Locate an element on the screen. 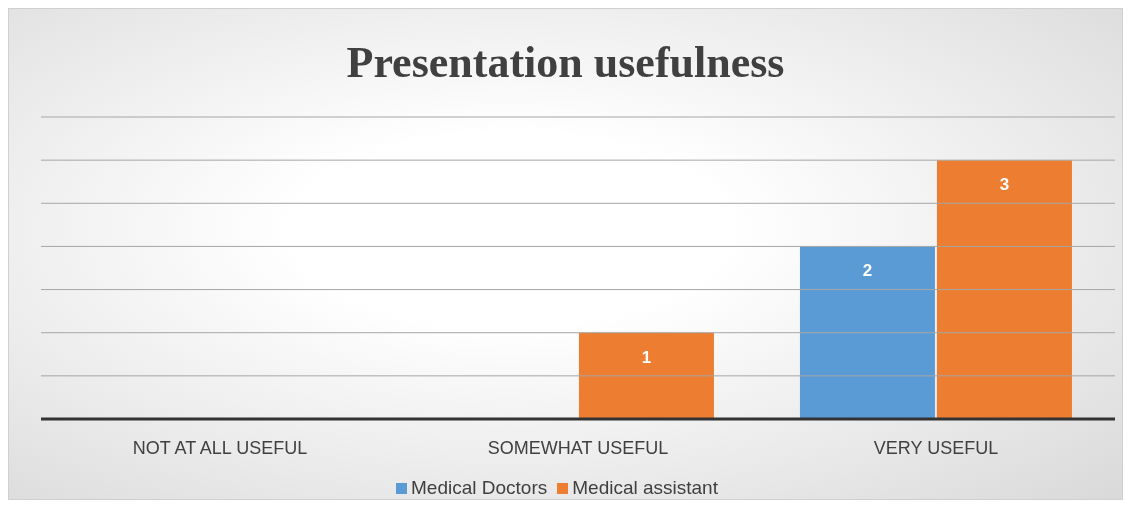 Image resolution: width=1131 pixels, height=508 pixels. x-tick-label: VERY USEFUL is located at coordinates (936, 447).